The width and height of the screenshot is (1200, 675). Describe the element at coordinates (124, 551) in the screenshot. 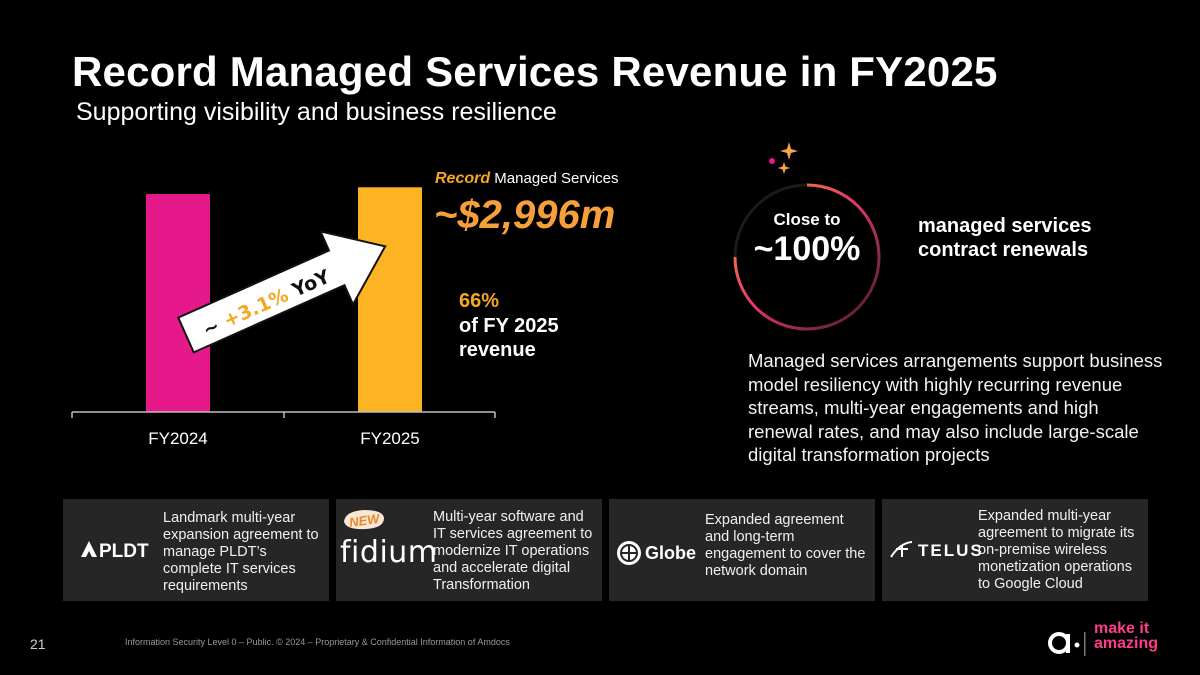

I see `svg-text: PLDT` at that location.